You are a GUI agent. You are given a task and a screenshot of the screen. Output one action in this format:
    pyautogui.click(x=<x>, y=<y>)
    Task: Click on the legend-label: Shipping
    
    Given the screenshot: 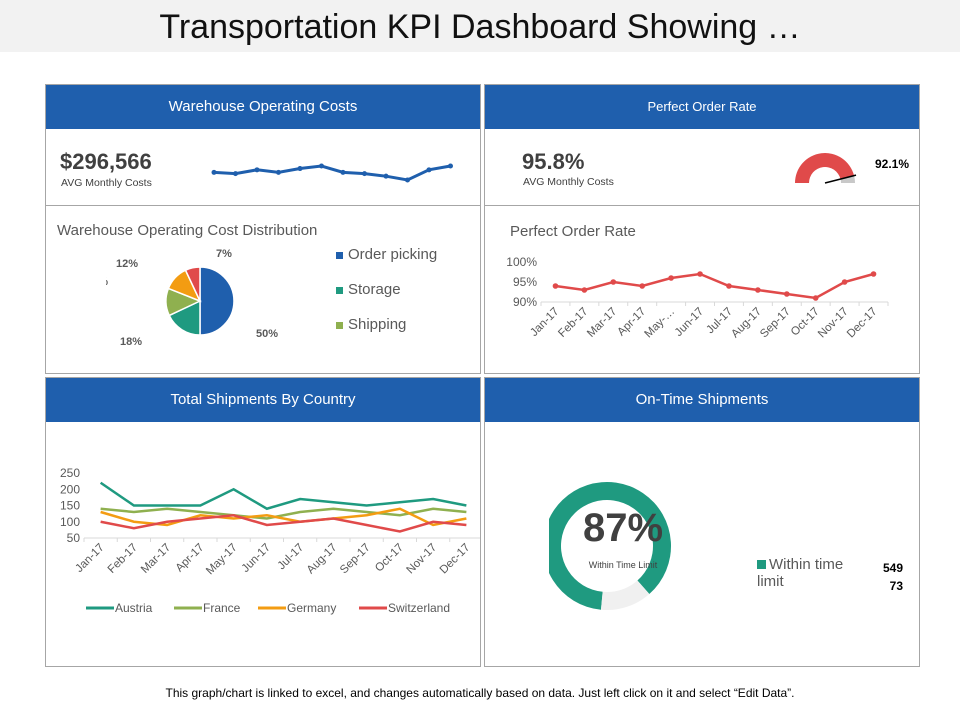 What is the action you would take?
    pyautogui.click(x=377, y=324)
    